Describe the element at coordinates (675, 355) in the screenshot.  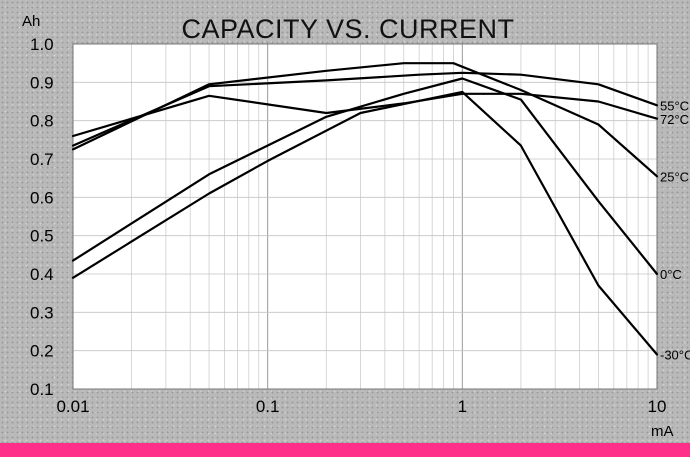
I see `series-label: -30°C` at that location.